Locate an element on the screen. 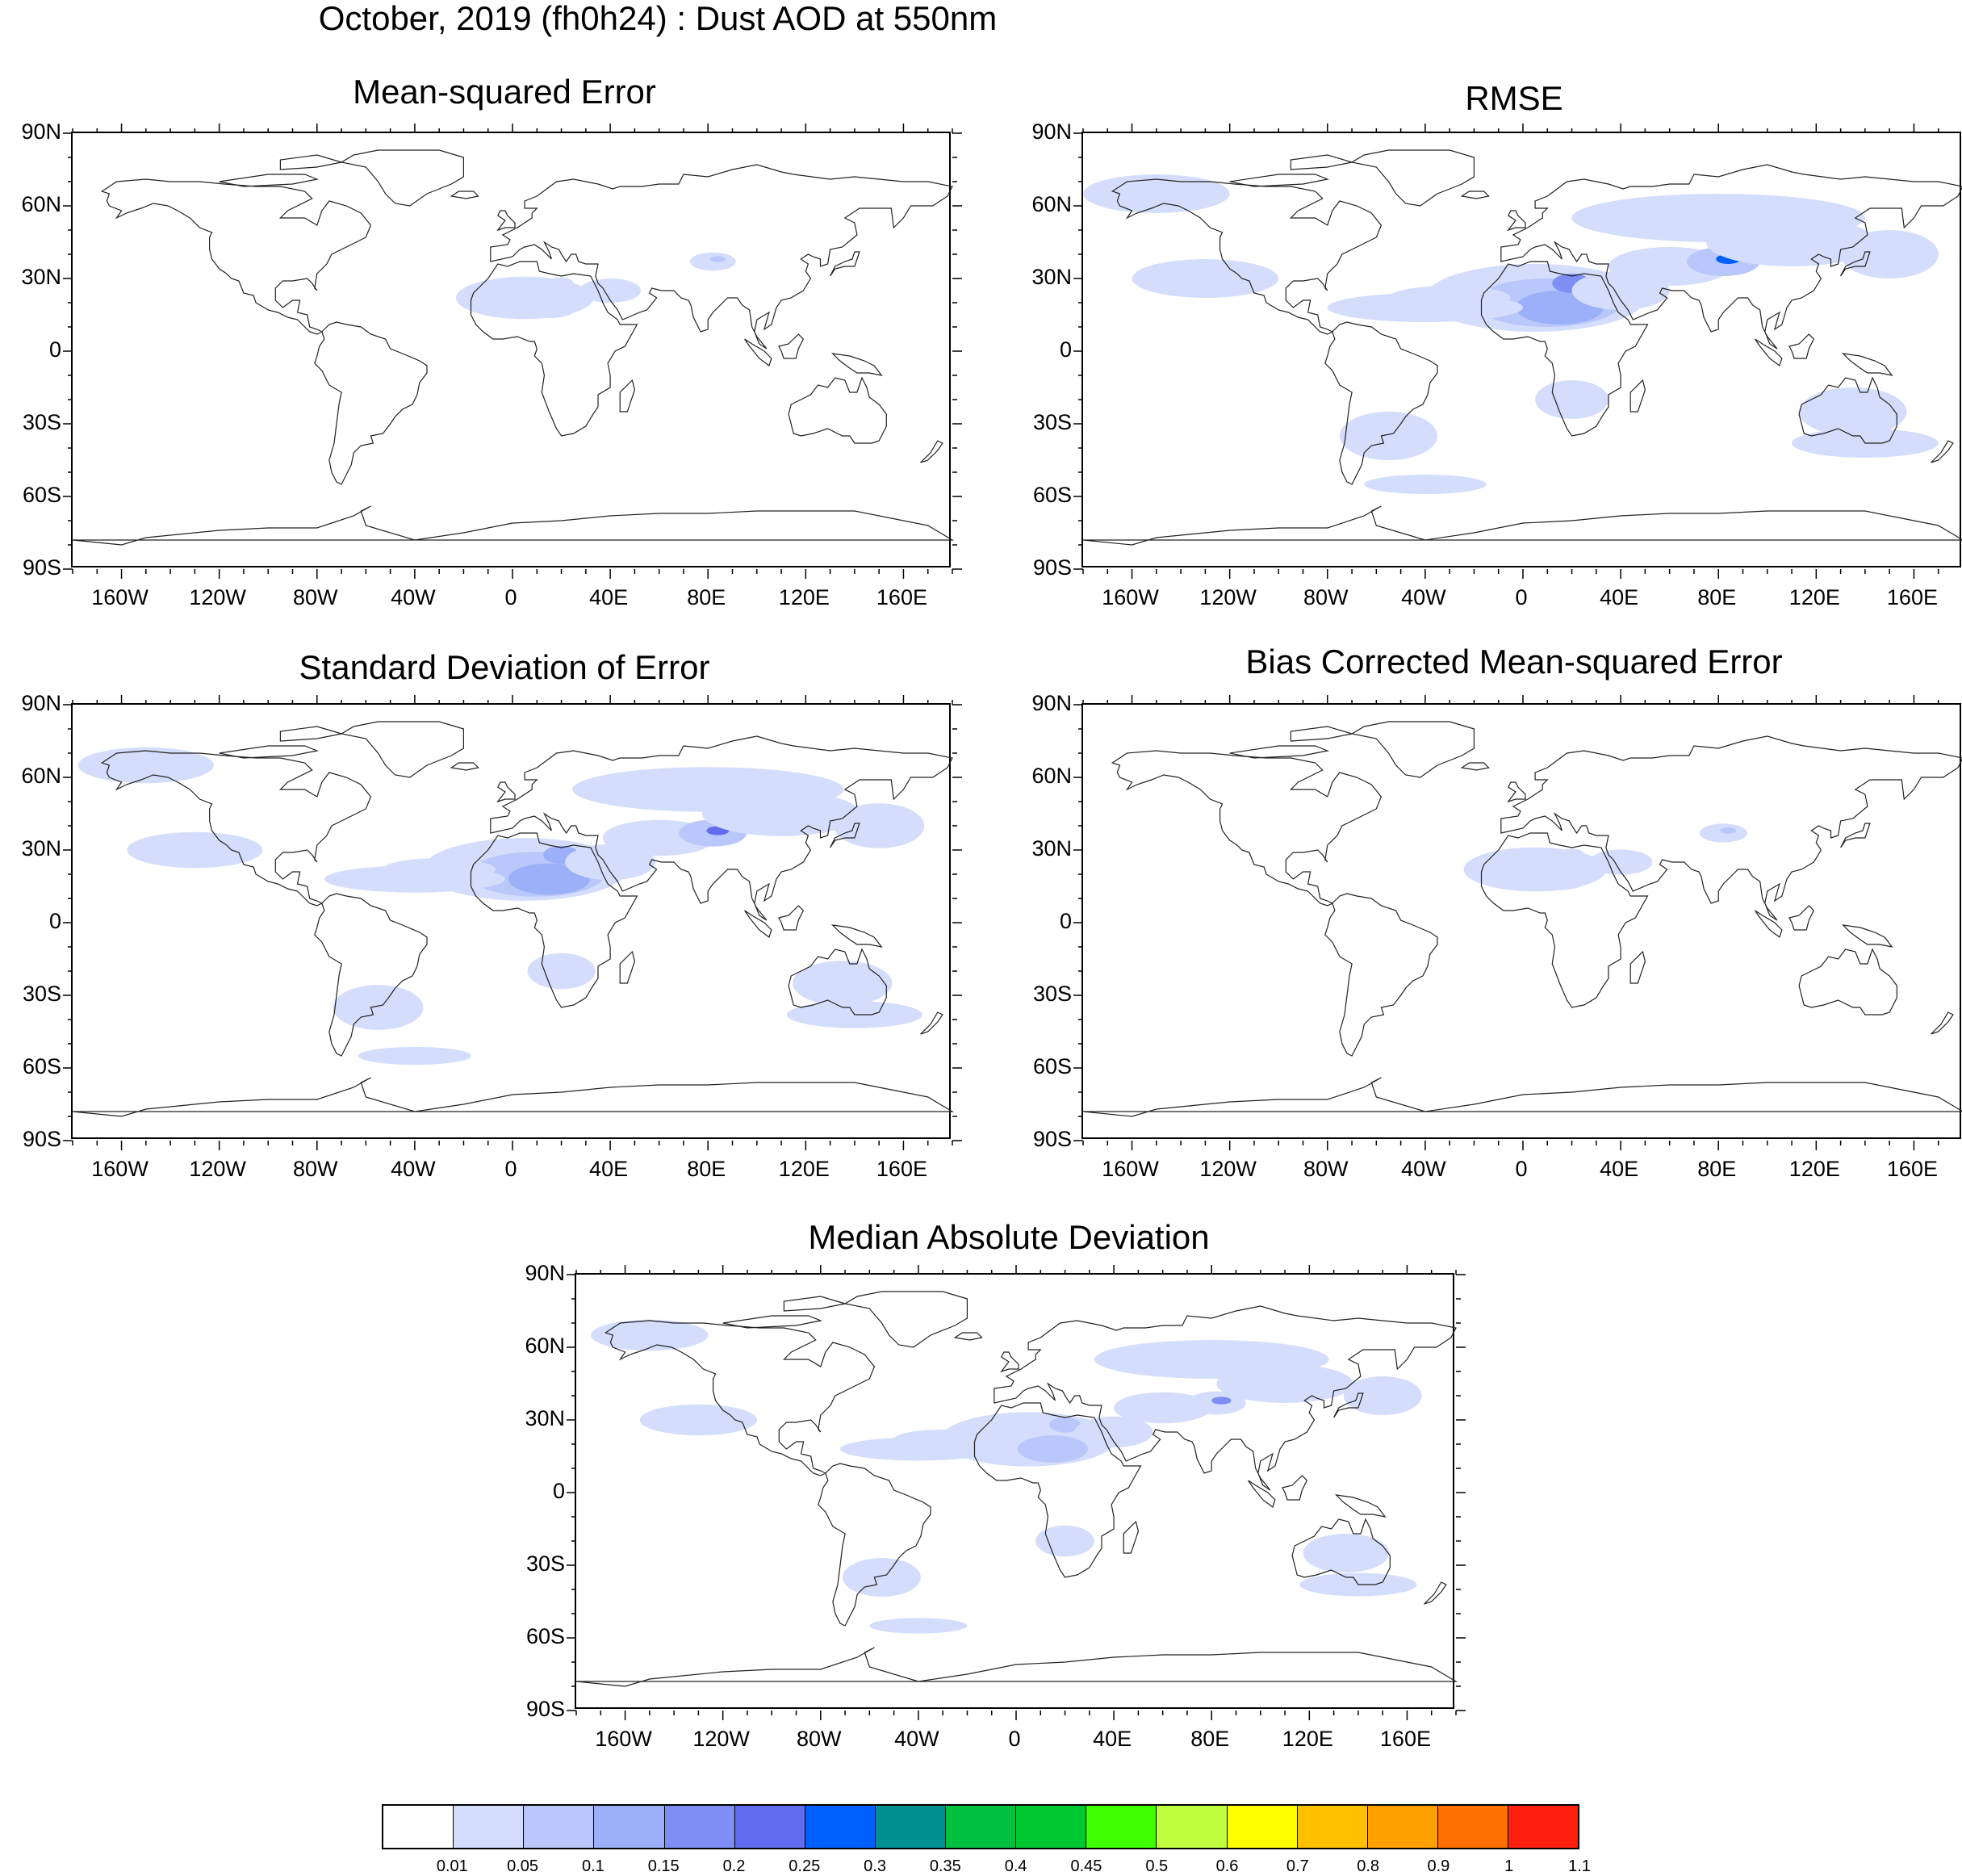 Image resolution: width=1962 pixels, height=1876 pixels. lat-label: 90N is located at coordinates (545, 1273).